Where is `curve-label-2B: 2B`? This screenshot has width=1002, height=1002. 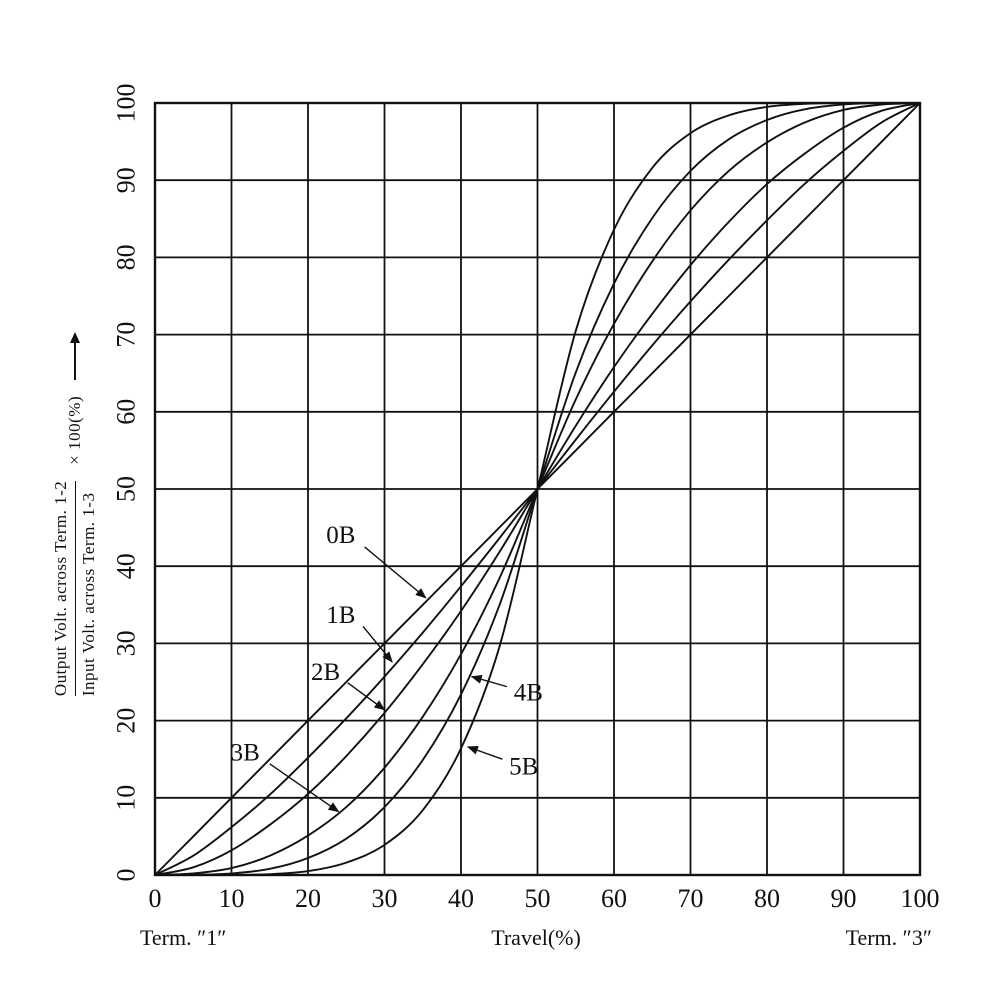
curve-label-2B: 2B is located at coordinates (325, 672).